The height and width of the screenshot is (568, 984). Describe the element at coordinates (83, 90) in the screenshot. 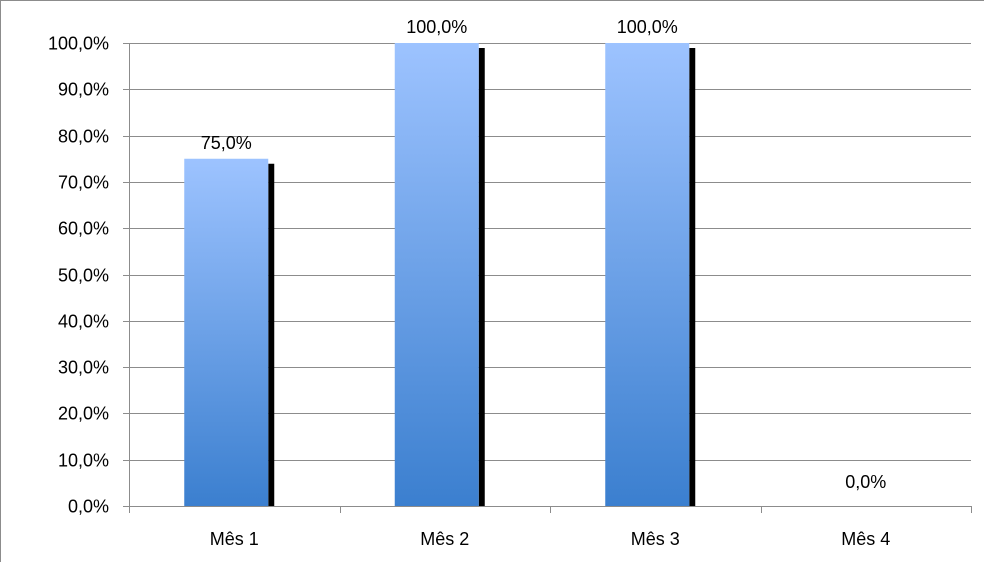

I see `y-tick-label: 90,0%` at that location.